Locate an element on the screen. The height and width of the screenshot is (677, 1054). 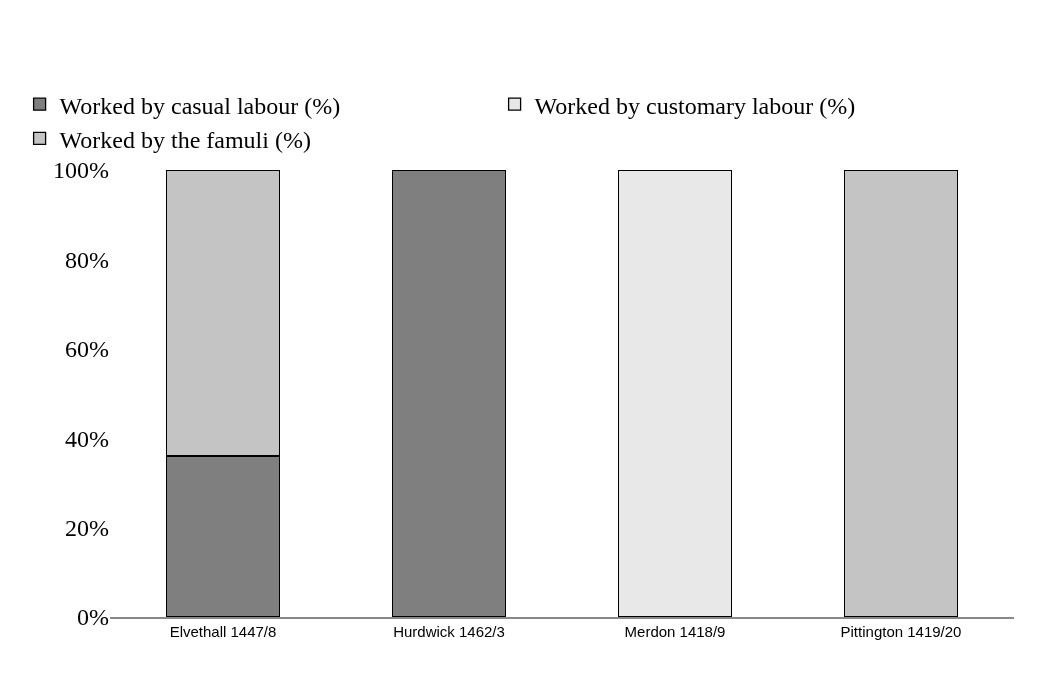
legend-label: Worked by the famuli (%) is located at coordinates (185, 139).